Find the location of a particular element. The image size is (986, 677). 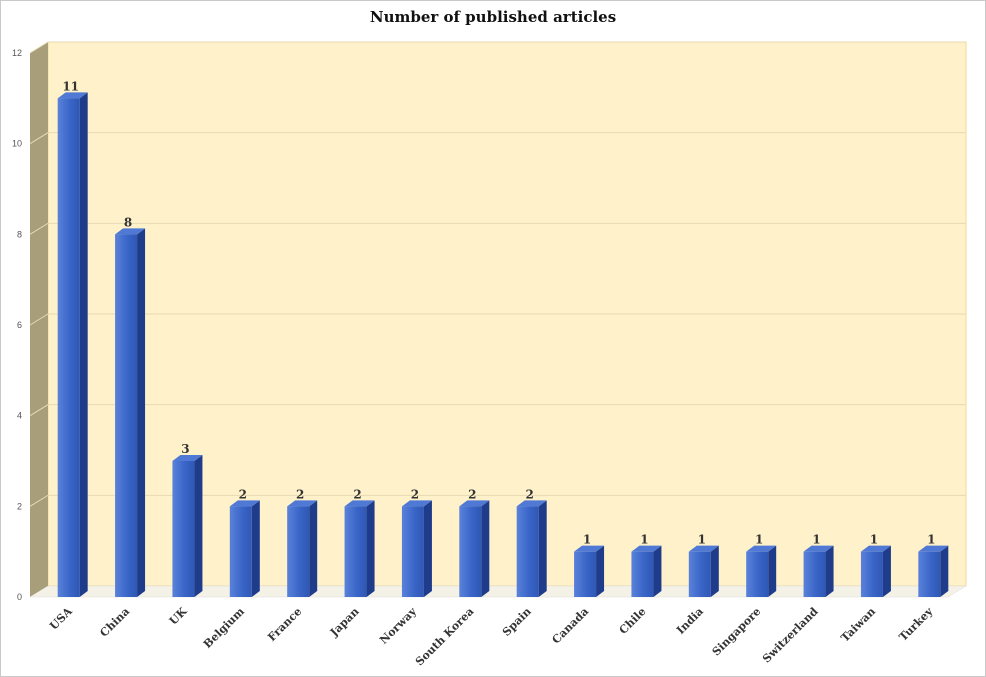

data-label: 8 is located at coordinates (128, 222).